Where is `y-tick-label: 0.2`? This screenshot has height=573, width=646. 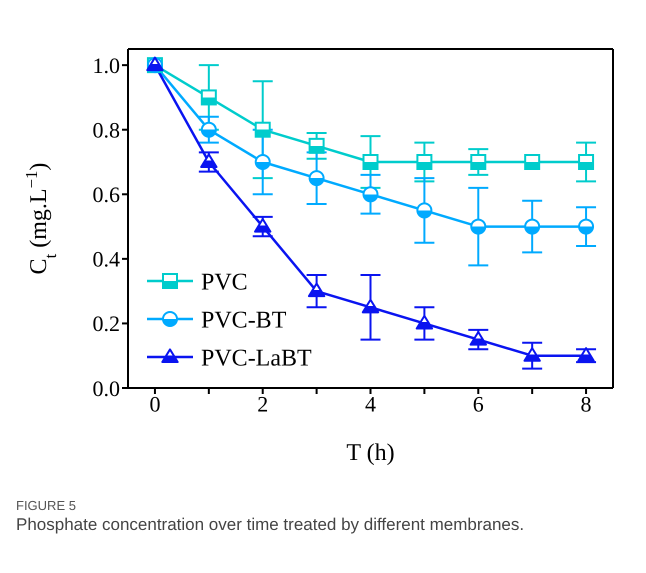
y-tick-label: 0.2 is located at coordinates (106, 323).